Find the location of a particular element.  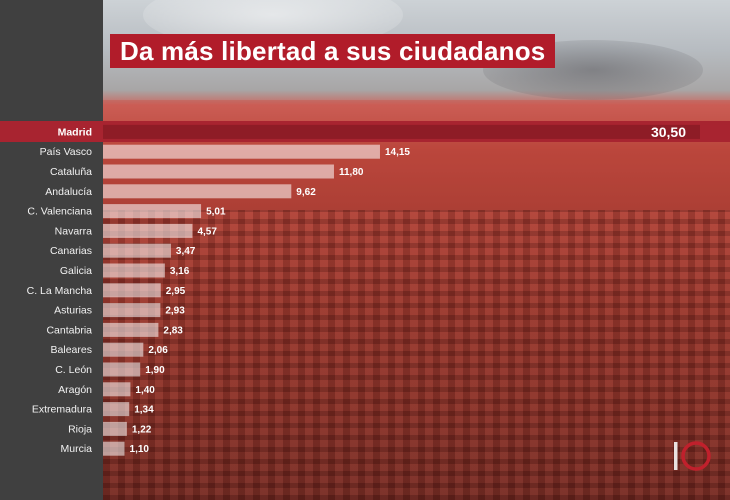

io-logo-icon is located at coordinates (692, 456).